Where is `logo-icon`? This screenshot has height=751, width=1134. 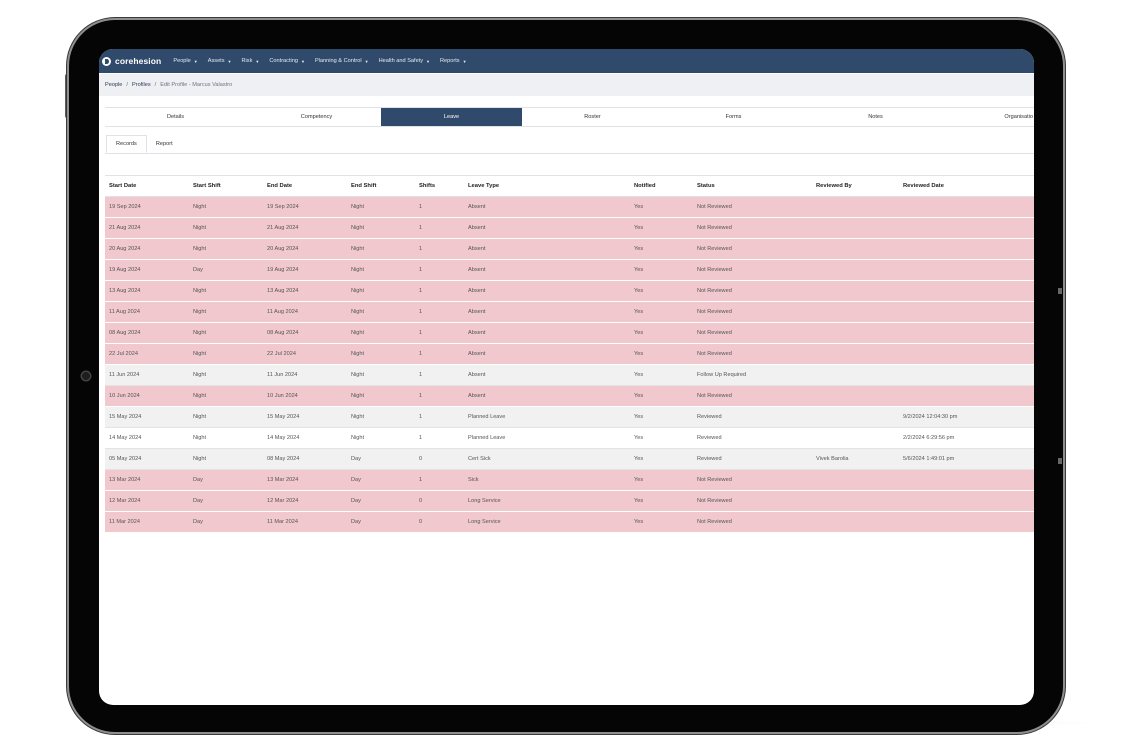
logo-icon is located at coordinates (106, 61).